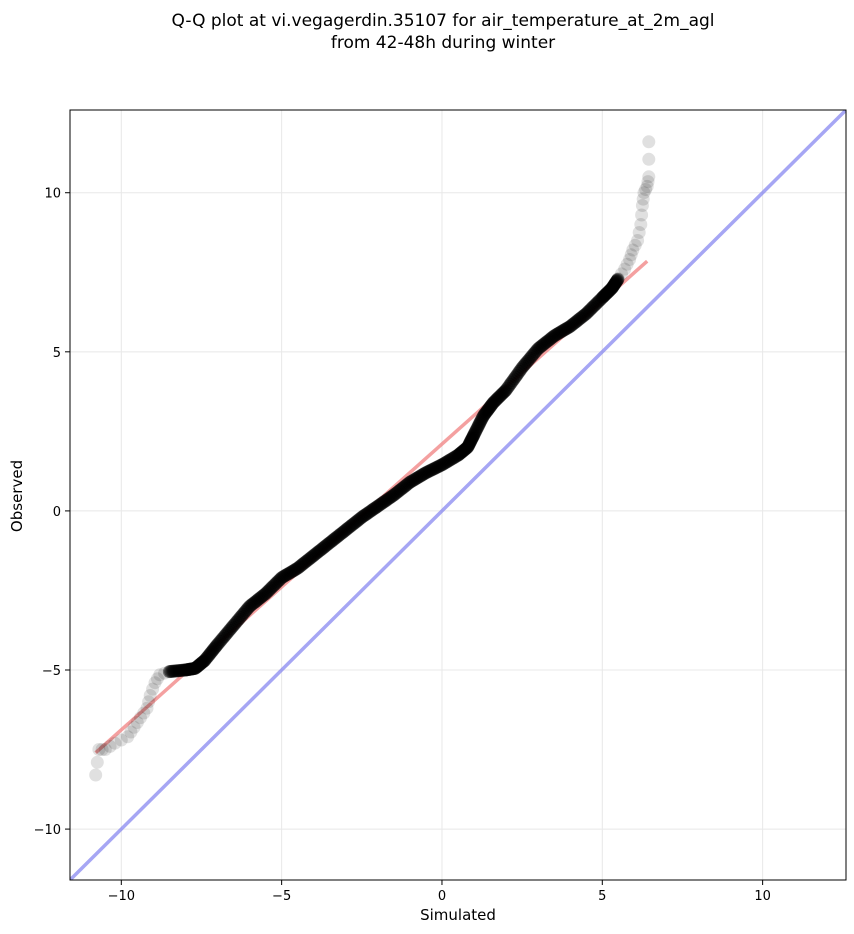 The width and height of the screenshot is (854, 934). I want to click on x-tick-label: −5, so click(281, 896).